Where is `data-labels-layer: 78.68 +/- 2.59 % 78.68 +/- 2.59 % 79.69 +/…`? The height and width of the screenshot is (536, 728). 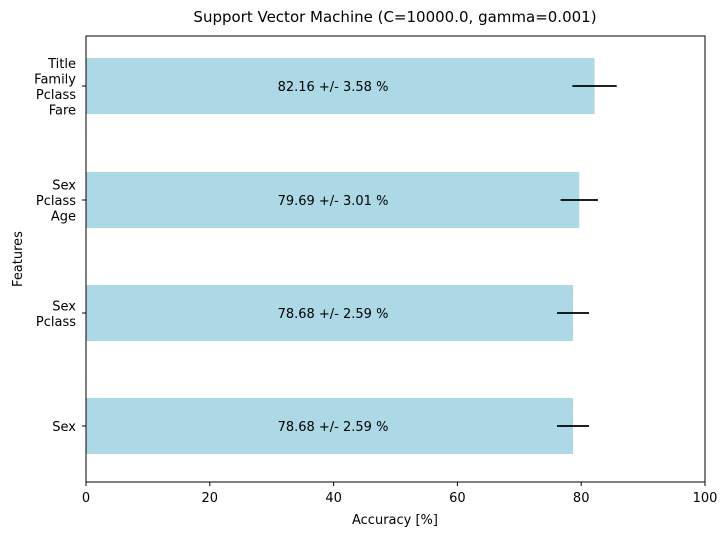 data-labels-layer: 78.68 +/- 2.59 % 78.68 +/- 2.59 % 79.69 +/… is located at coordinates (333, 257).